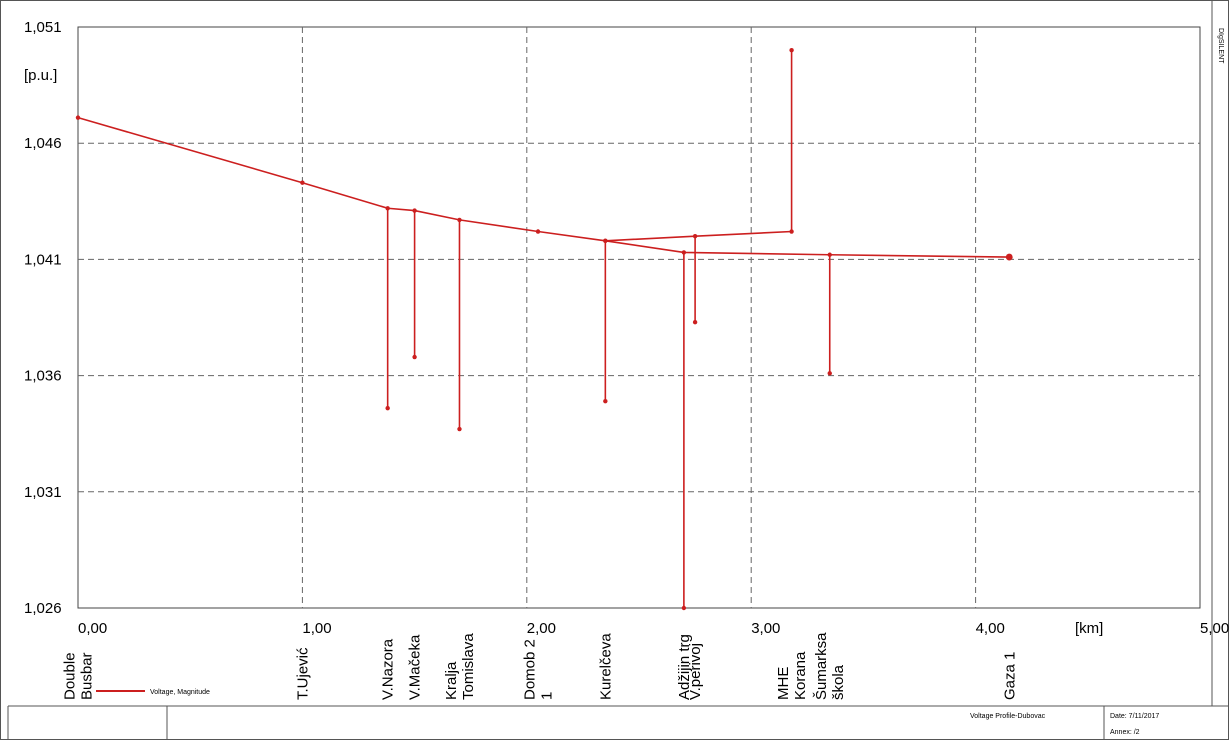 This screenshot has width=1229, height=740. I want to click on footer-date: Date: 7/11/2017, so click(1134, 716).